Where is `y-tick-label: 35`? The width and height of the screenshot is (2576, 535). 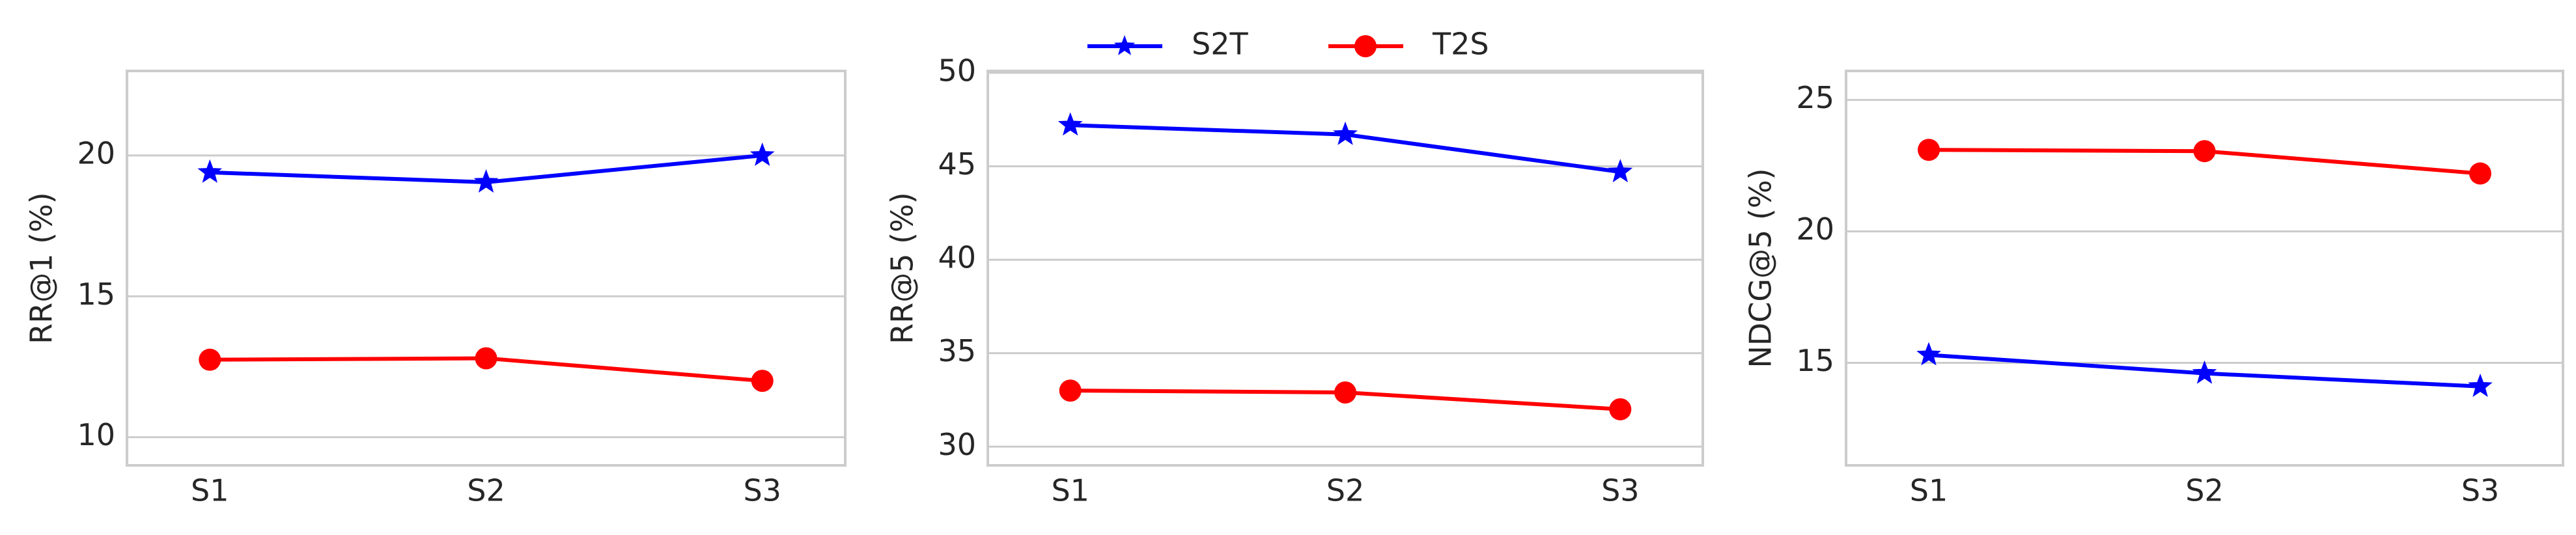 y-tick-label: 35 is located at coordinates (957, 350).